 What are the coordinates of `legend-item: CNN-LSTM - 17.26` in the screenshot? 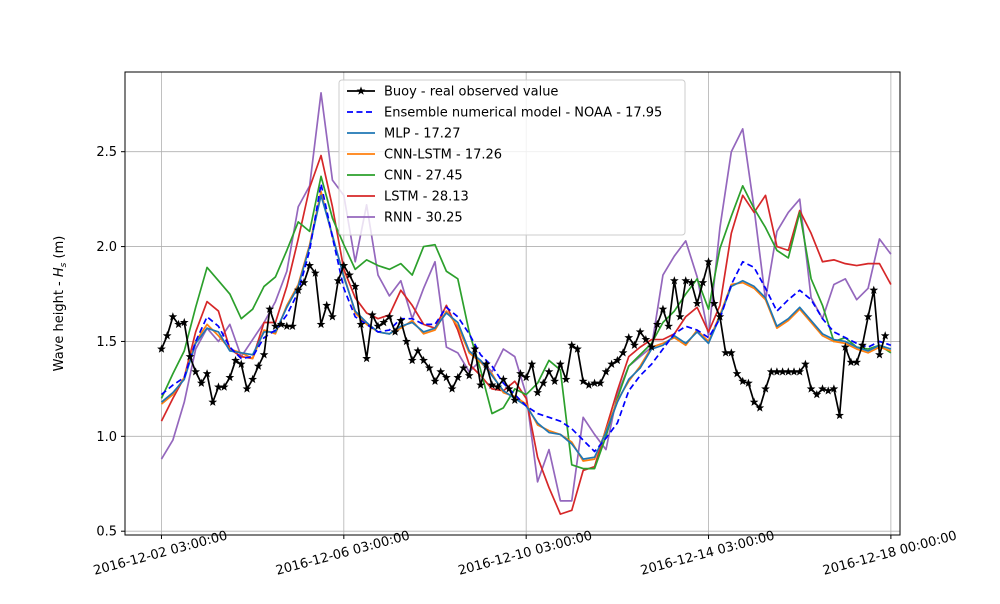 It's located at (424, 155).